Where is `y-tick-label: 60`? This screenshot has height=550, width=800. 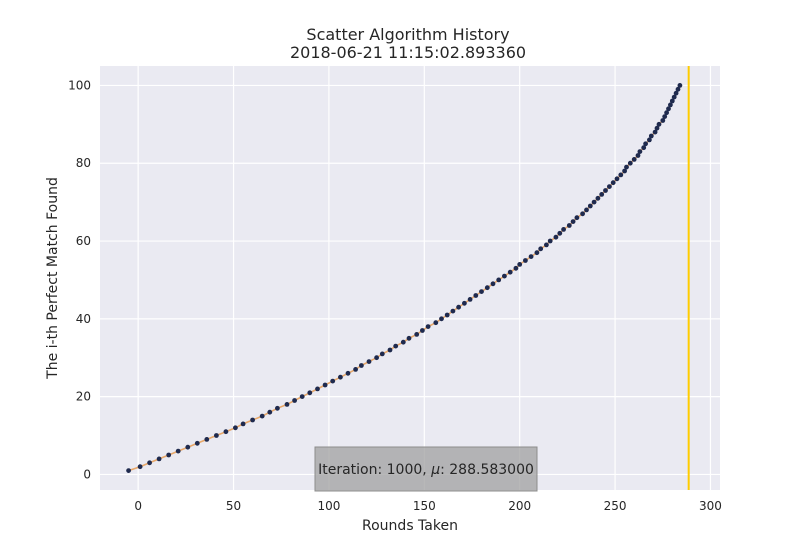 y-tick-label: 60 is located at coordinates (83, 241).